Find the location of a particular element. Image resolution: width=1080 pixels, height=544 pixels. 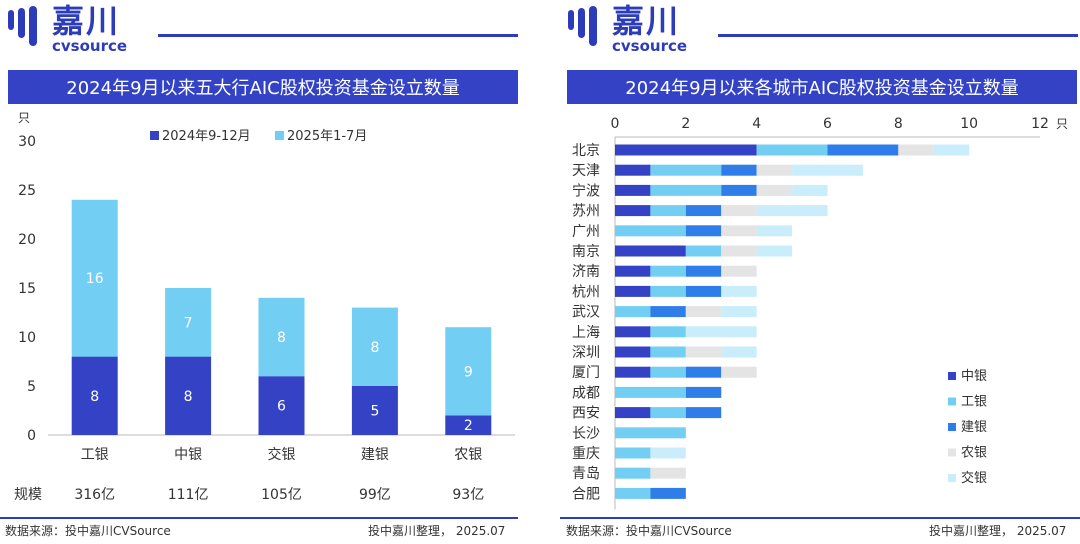

bar-value-label: 9 is located at coordinates (468, 372).